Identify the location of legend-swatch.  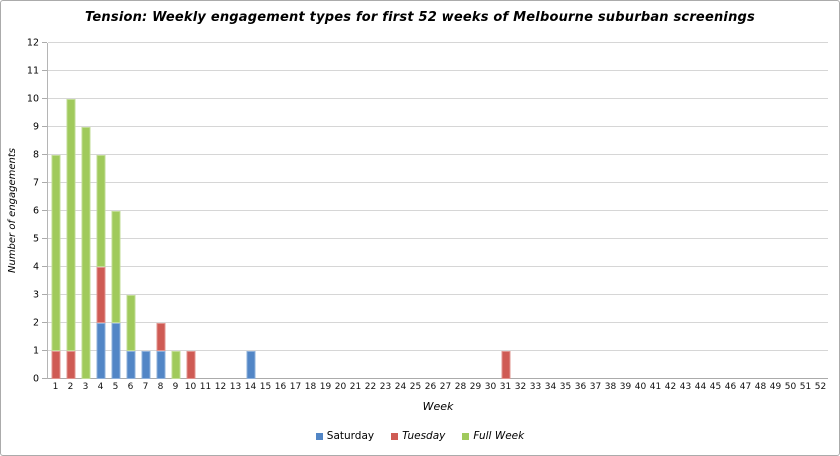
(319, 436).